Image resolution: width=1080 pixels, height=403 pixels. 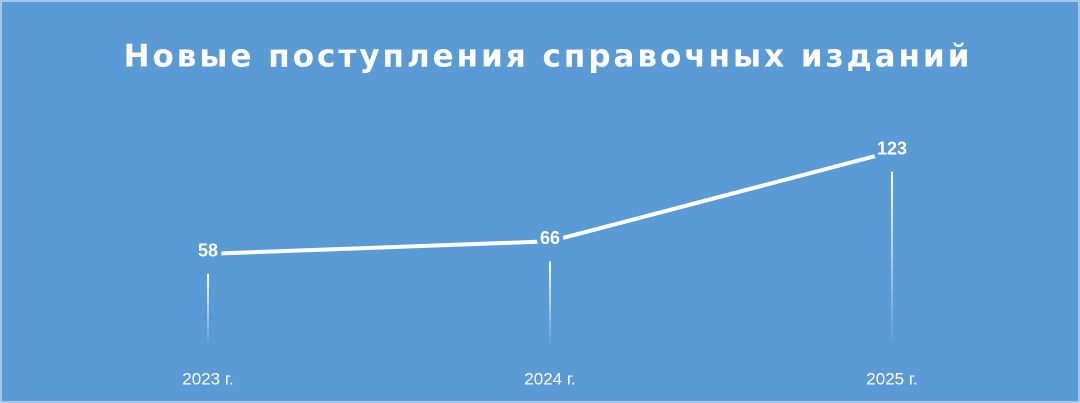 What do you see at coordinates (207, 378) in the screenshot?
I see `x-tick-label: 2023 г.` at bounding box center [207, 378].